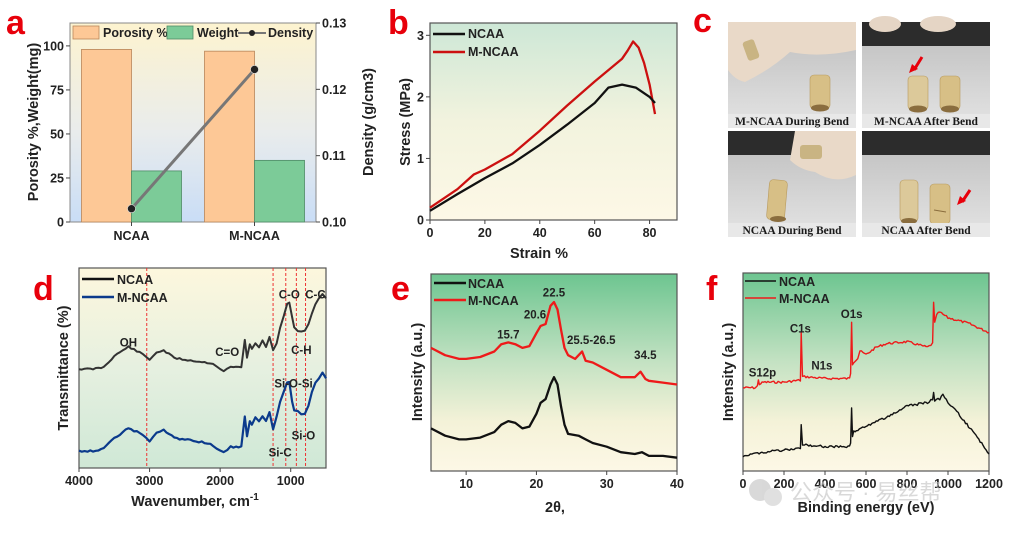  I want to click on x-tick-label: 10, so click(466, 484).